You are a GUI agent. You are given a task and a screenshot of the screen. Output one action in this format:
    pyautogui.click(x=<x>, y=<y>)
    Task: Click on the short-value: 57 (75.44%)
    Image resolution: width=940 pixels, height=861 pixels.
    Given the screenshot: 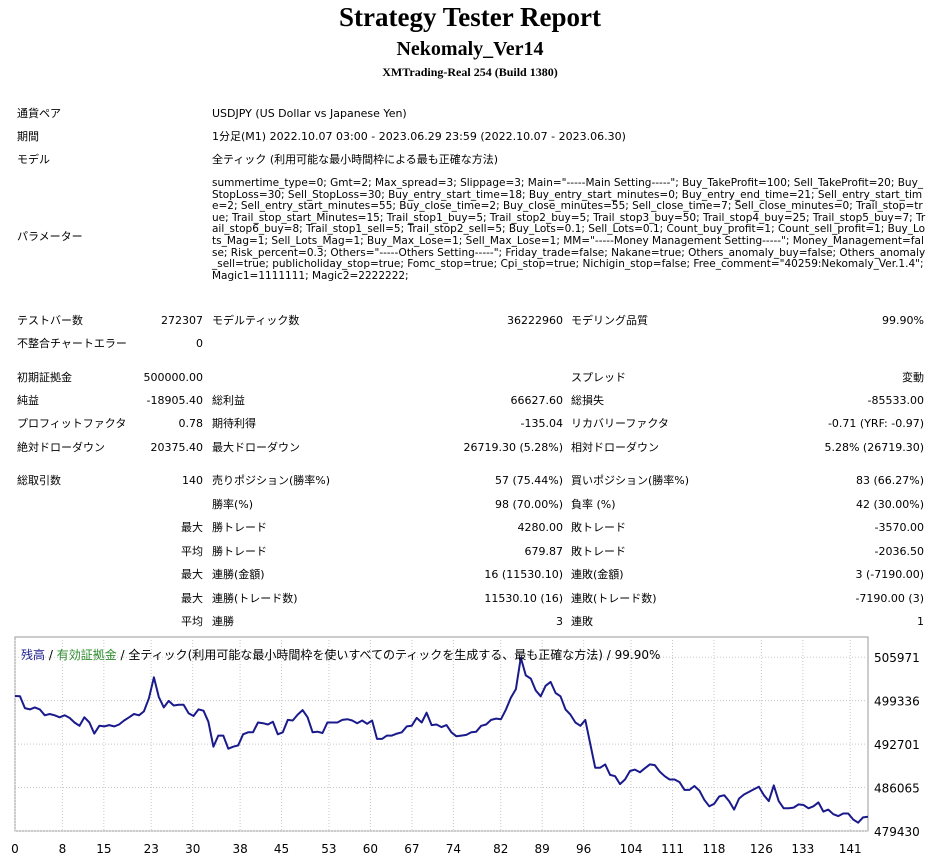 What is the action you would take?
    pyautogui.click(x=528, y=480)
    